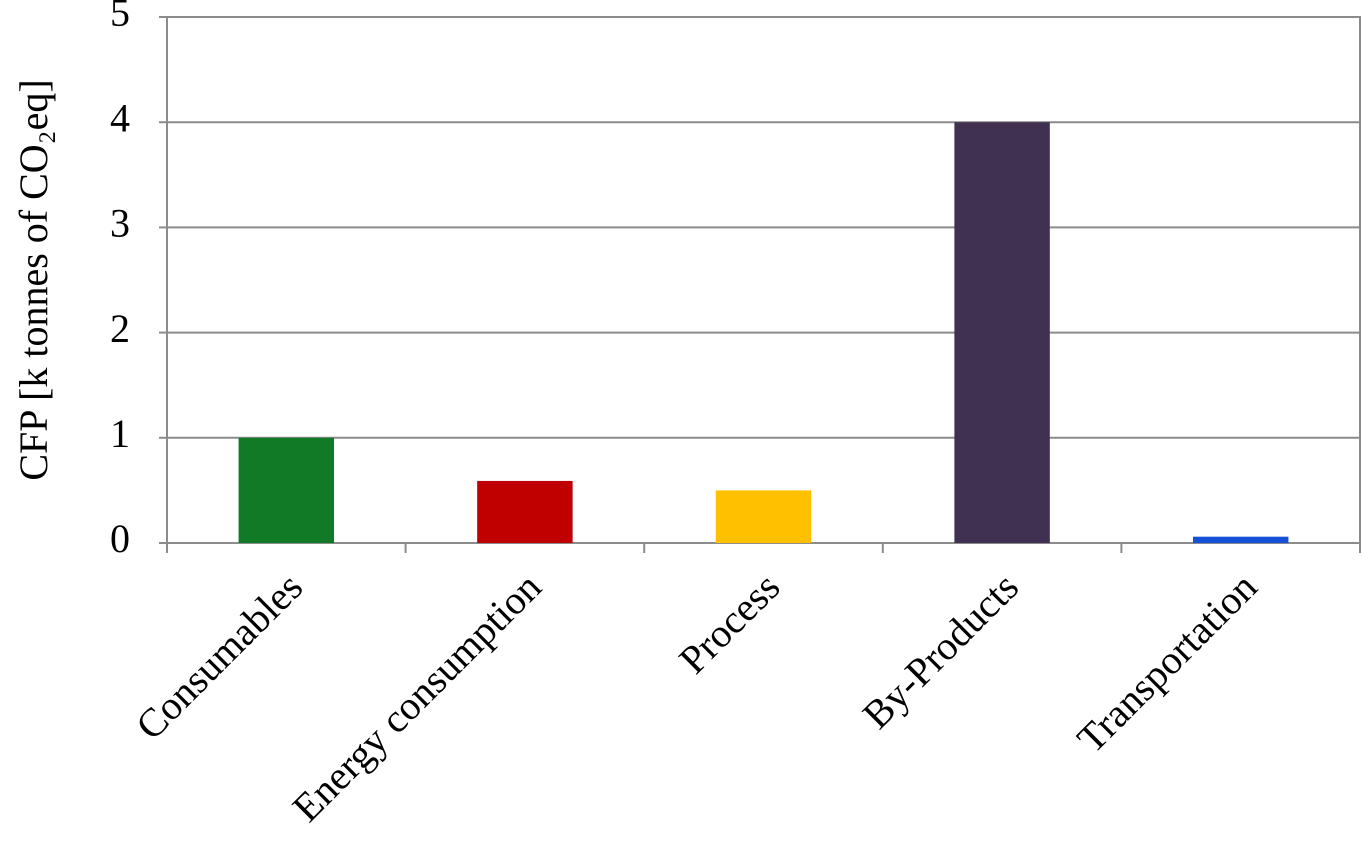 The image size is (1363, 868). Describe the element at coordinates (120, 328) in the screenshot. I see `y-tick-label: 2` at that location.